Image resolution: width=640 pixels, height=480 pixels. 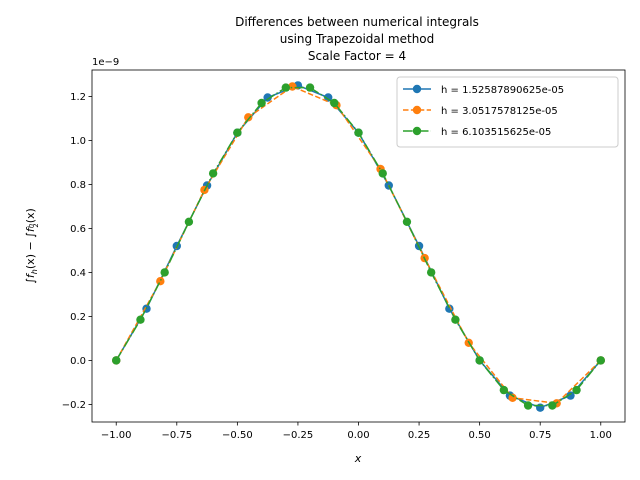 What do you see at coordinates (31, 226) in the screenshot?
I see `y-label-frac-num: h` at bounding box center [31, 226].